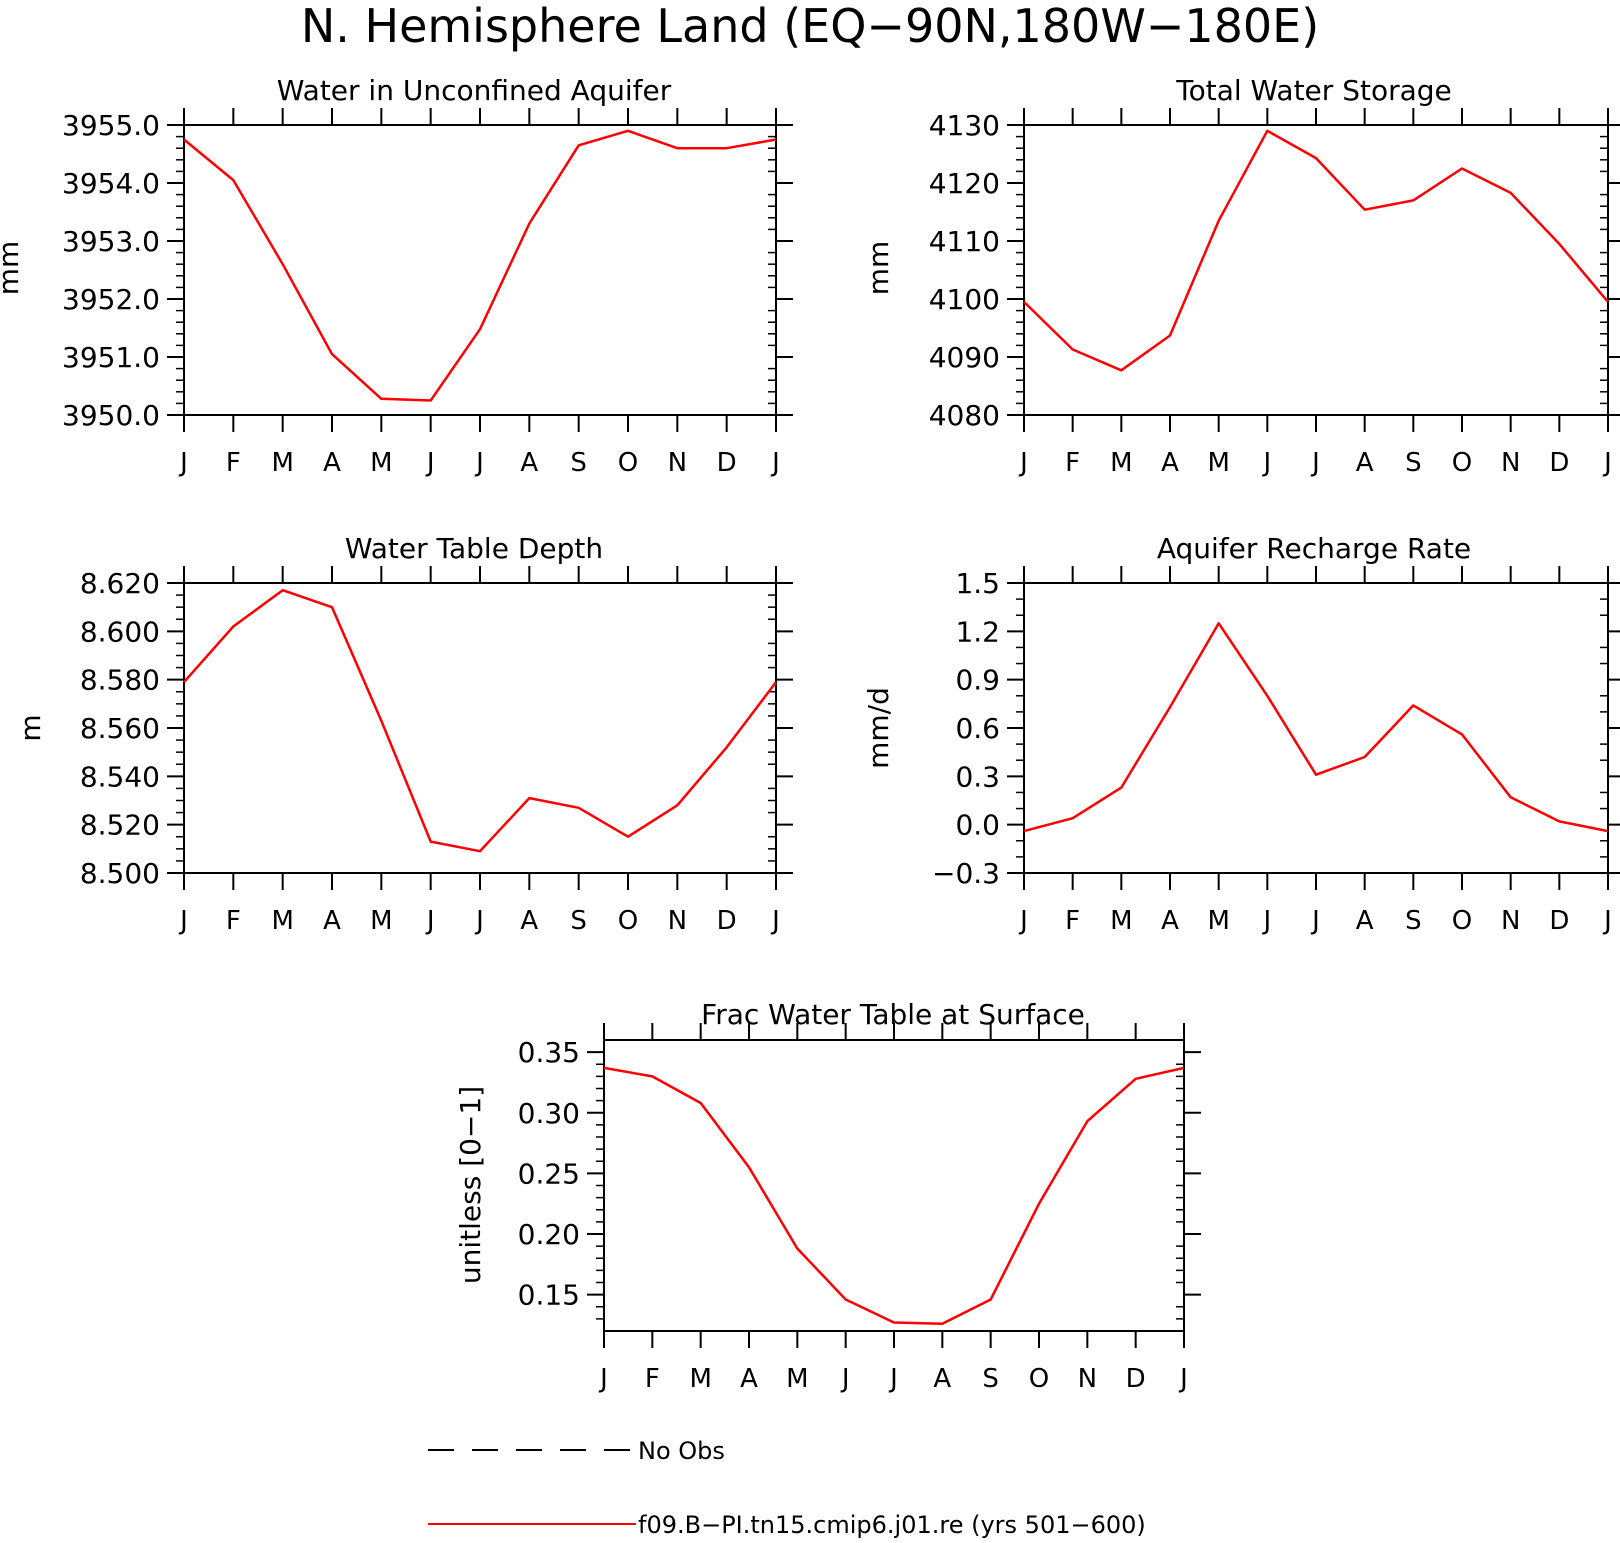 The height and width of the screenshot is (1543, 1620). Describe the element at coordinates (474, 548) in the screenshot. I see `panel-title: Water Table Depth` at that location.